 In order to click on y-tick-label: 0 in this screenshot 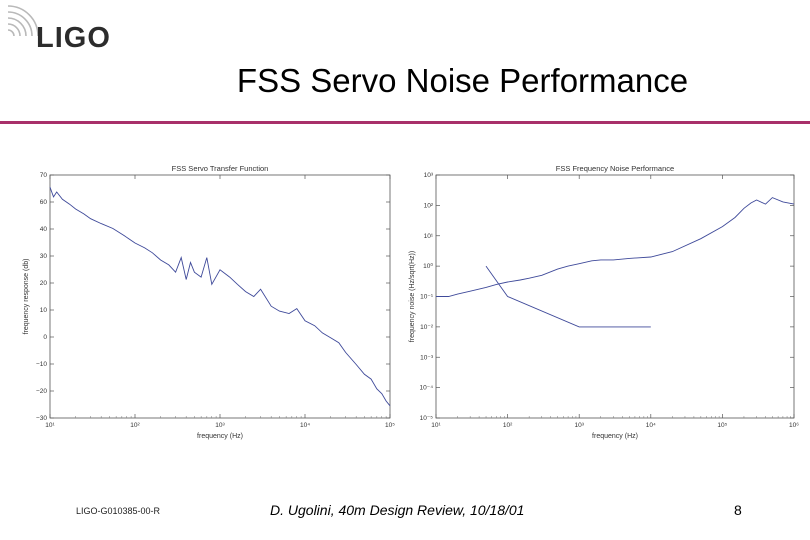, I will do `click(45, 337)`.